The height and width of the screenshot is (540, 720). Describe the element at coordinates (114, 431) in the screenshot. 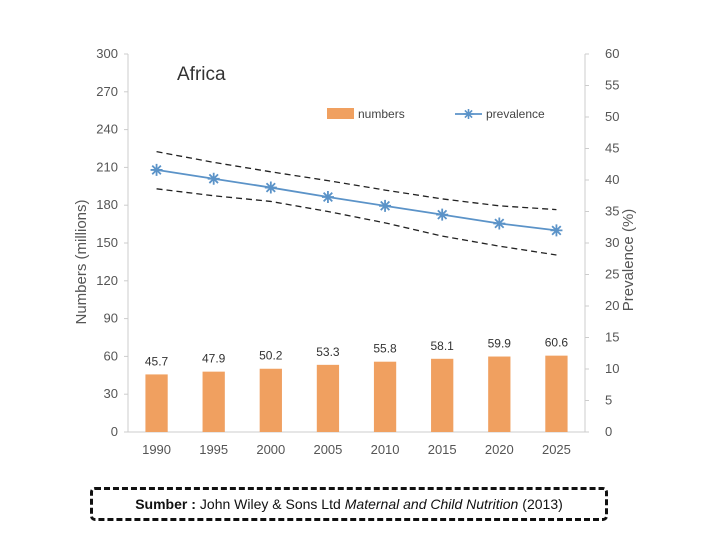

I see `left-tick-label: 0` at that location.